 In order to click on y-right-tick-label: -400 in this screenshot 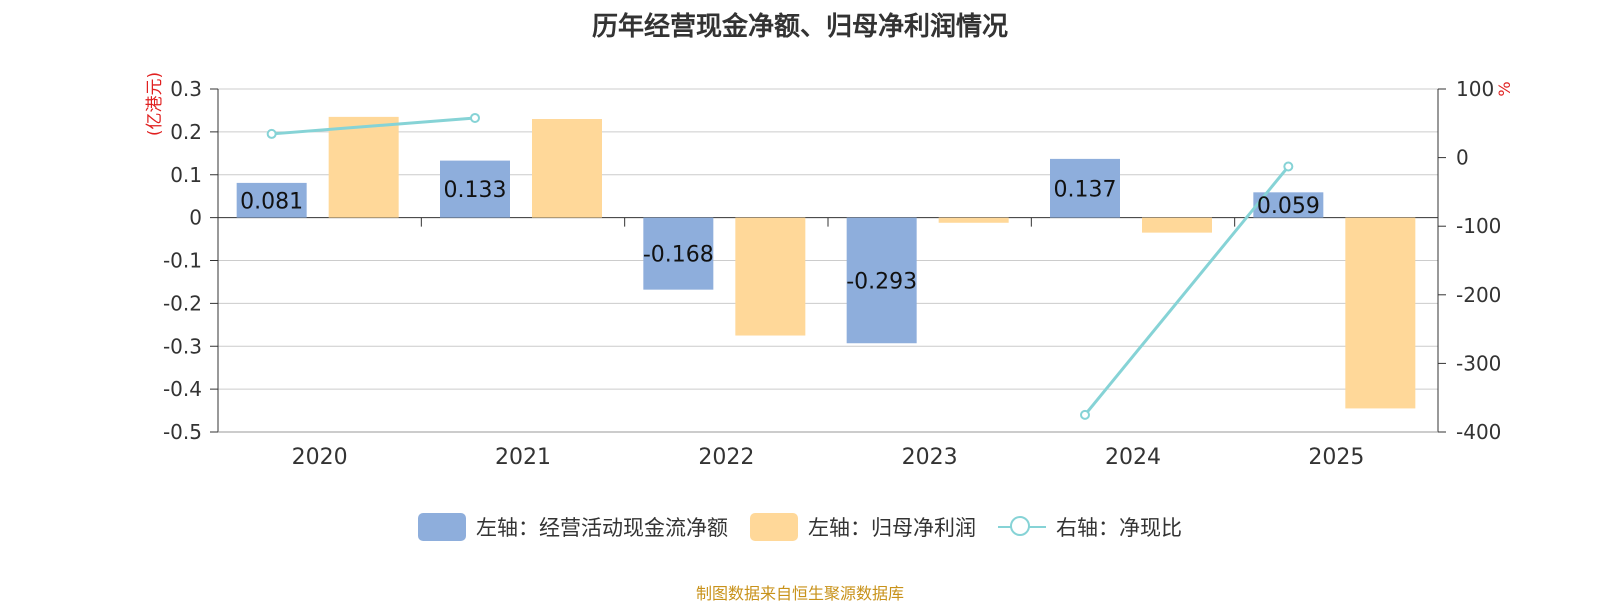, I will do `click(1478, 432)`.